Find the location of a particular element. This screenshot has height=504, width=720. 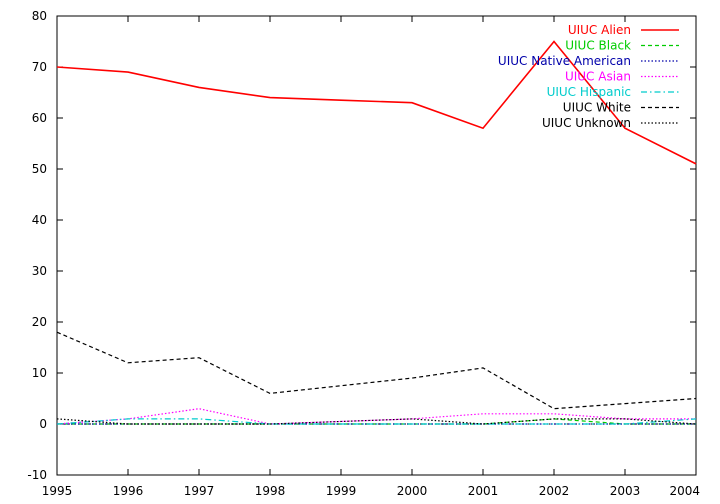

x-tick-labels: 1995 1996 1997 1998 1999 2000 2001 2002 2003 2004 is located at coordinates (371, 491).